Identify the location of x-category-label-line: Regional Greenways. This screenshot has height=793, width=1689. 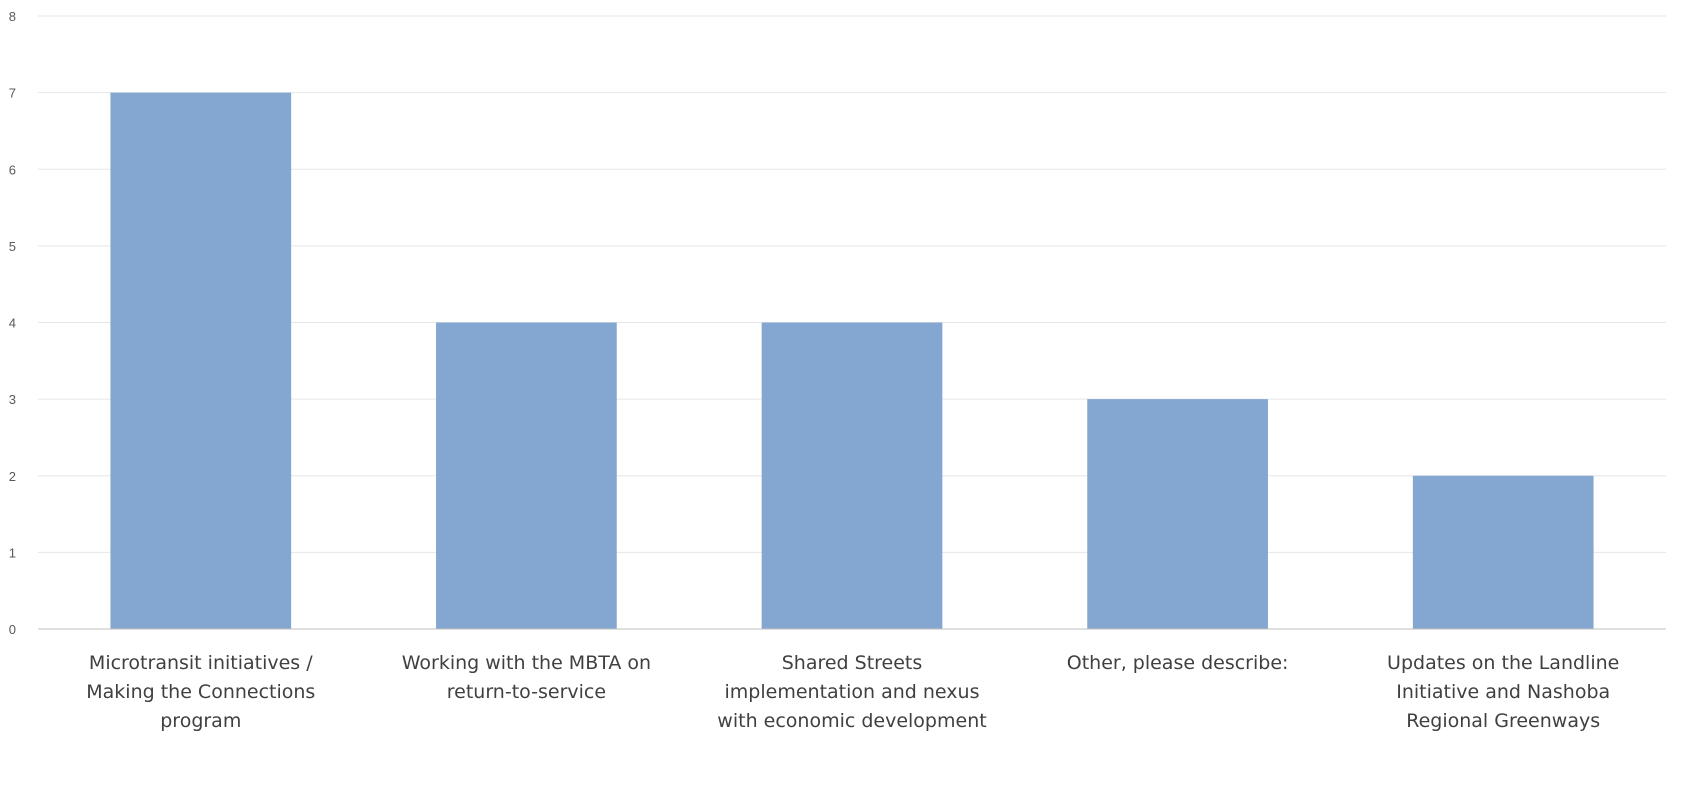
(1503, 721).